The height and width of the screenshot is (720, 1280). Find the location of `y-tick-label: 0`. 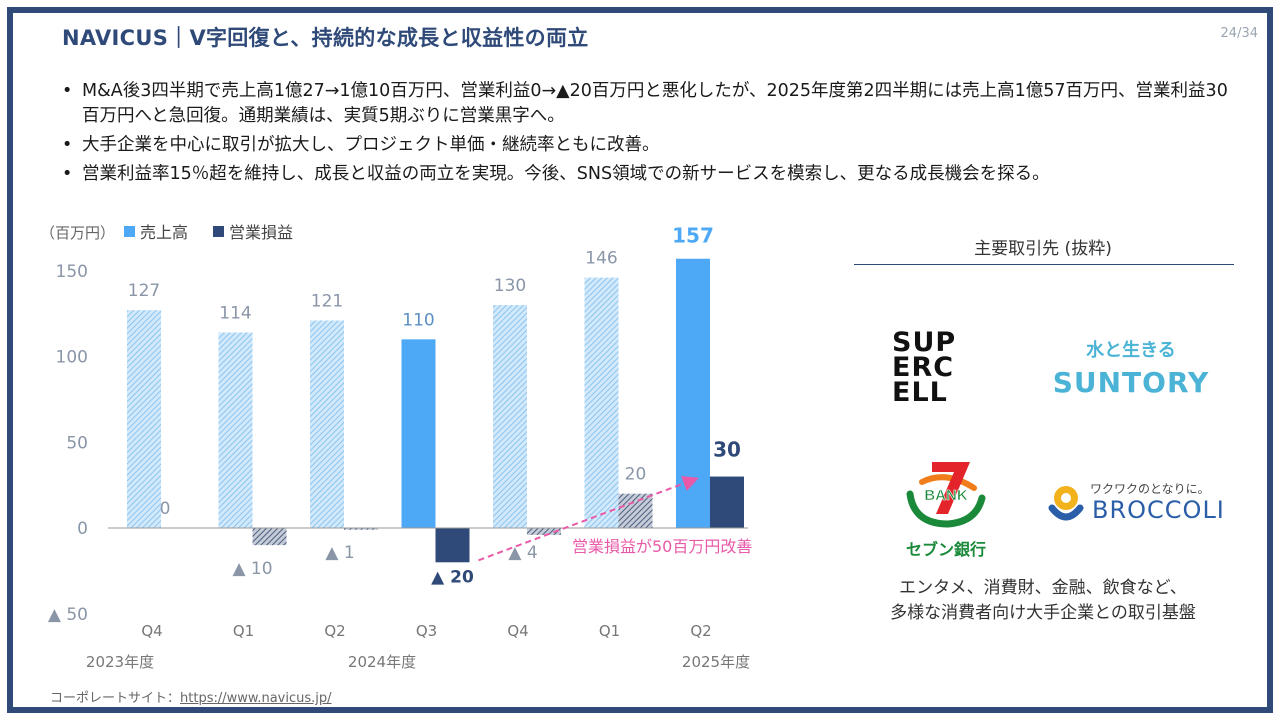

y-tick-label: 0 is located at coordinates (82, 529).